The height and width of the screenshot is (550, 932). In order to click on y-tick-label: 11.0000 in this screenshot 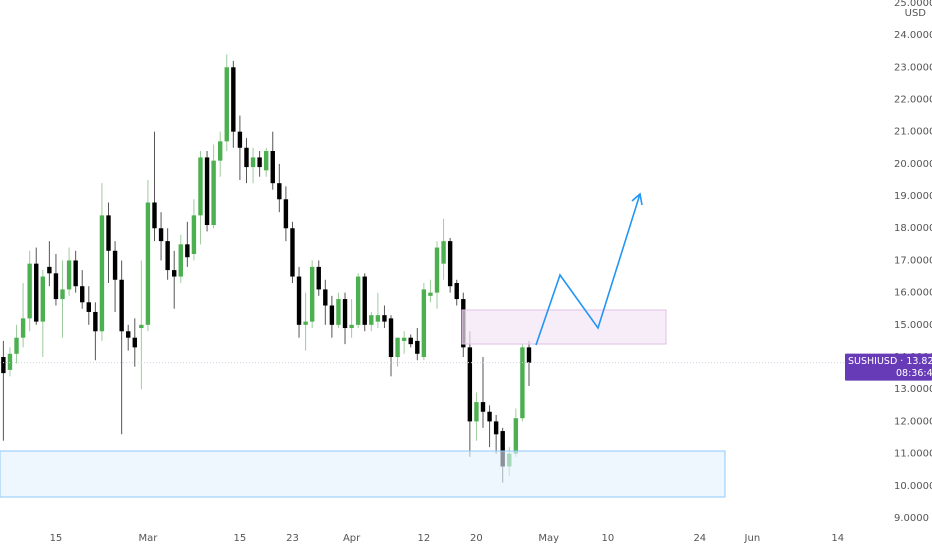, I will do `click(913, 454)`.